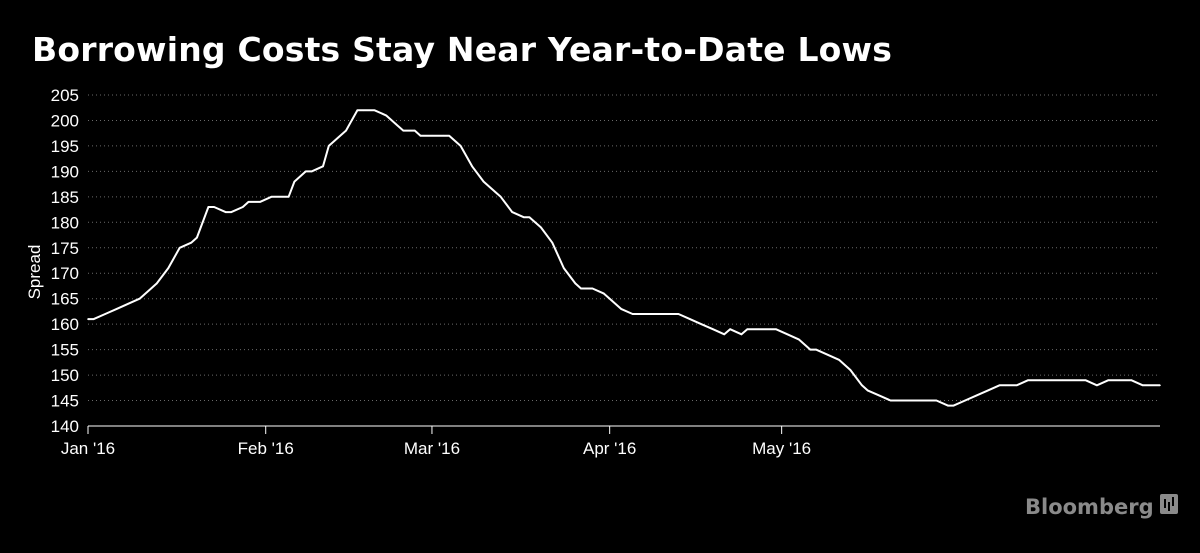  I want to click on x-axis: Jan '16 Feb '16 Mar '16 Apr '16 May '16, so click(610, 441).